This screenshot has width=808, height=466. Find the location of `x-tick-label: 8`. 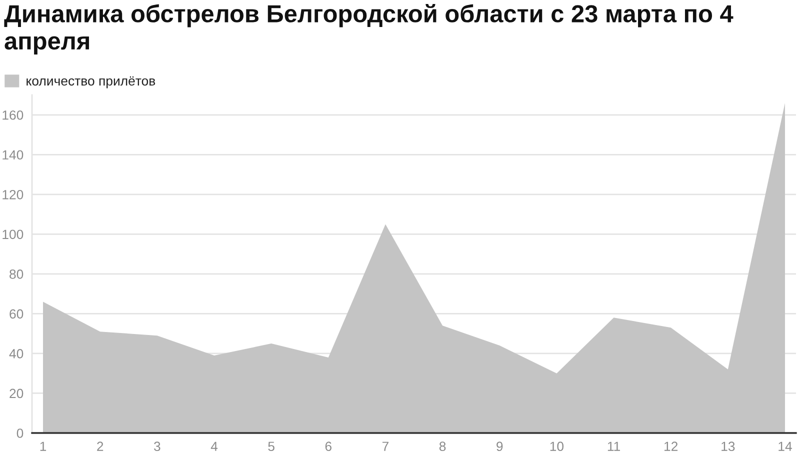

x-tick-label: 8 is located at coordinates (442, 447).